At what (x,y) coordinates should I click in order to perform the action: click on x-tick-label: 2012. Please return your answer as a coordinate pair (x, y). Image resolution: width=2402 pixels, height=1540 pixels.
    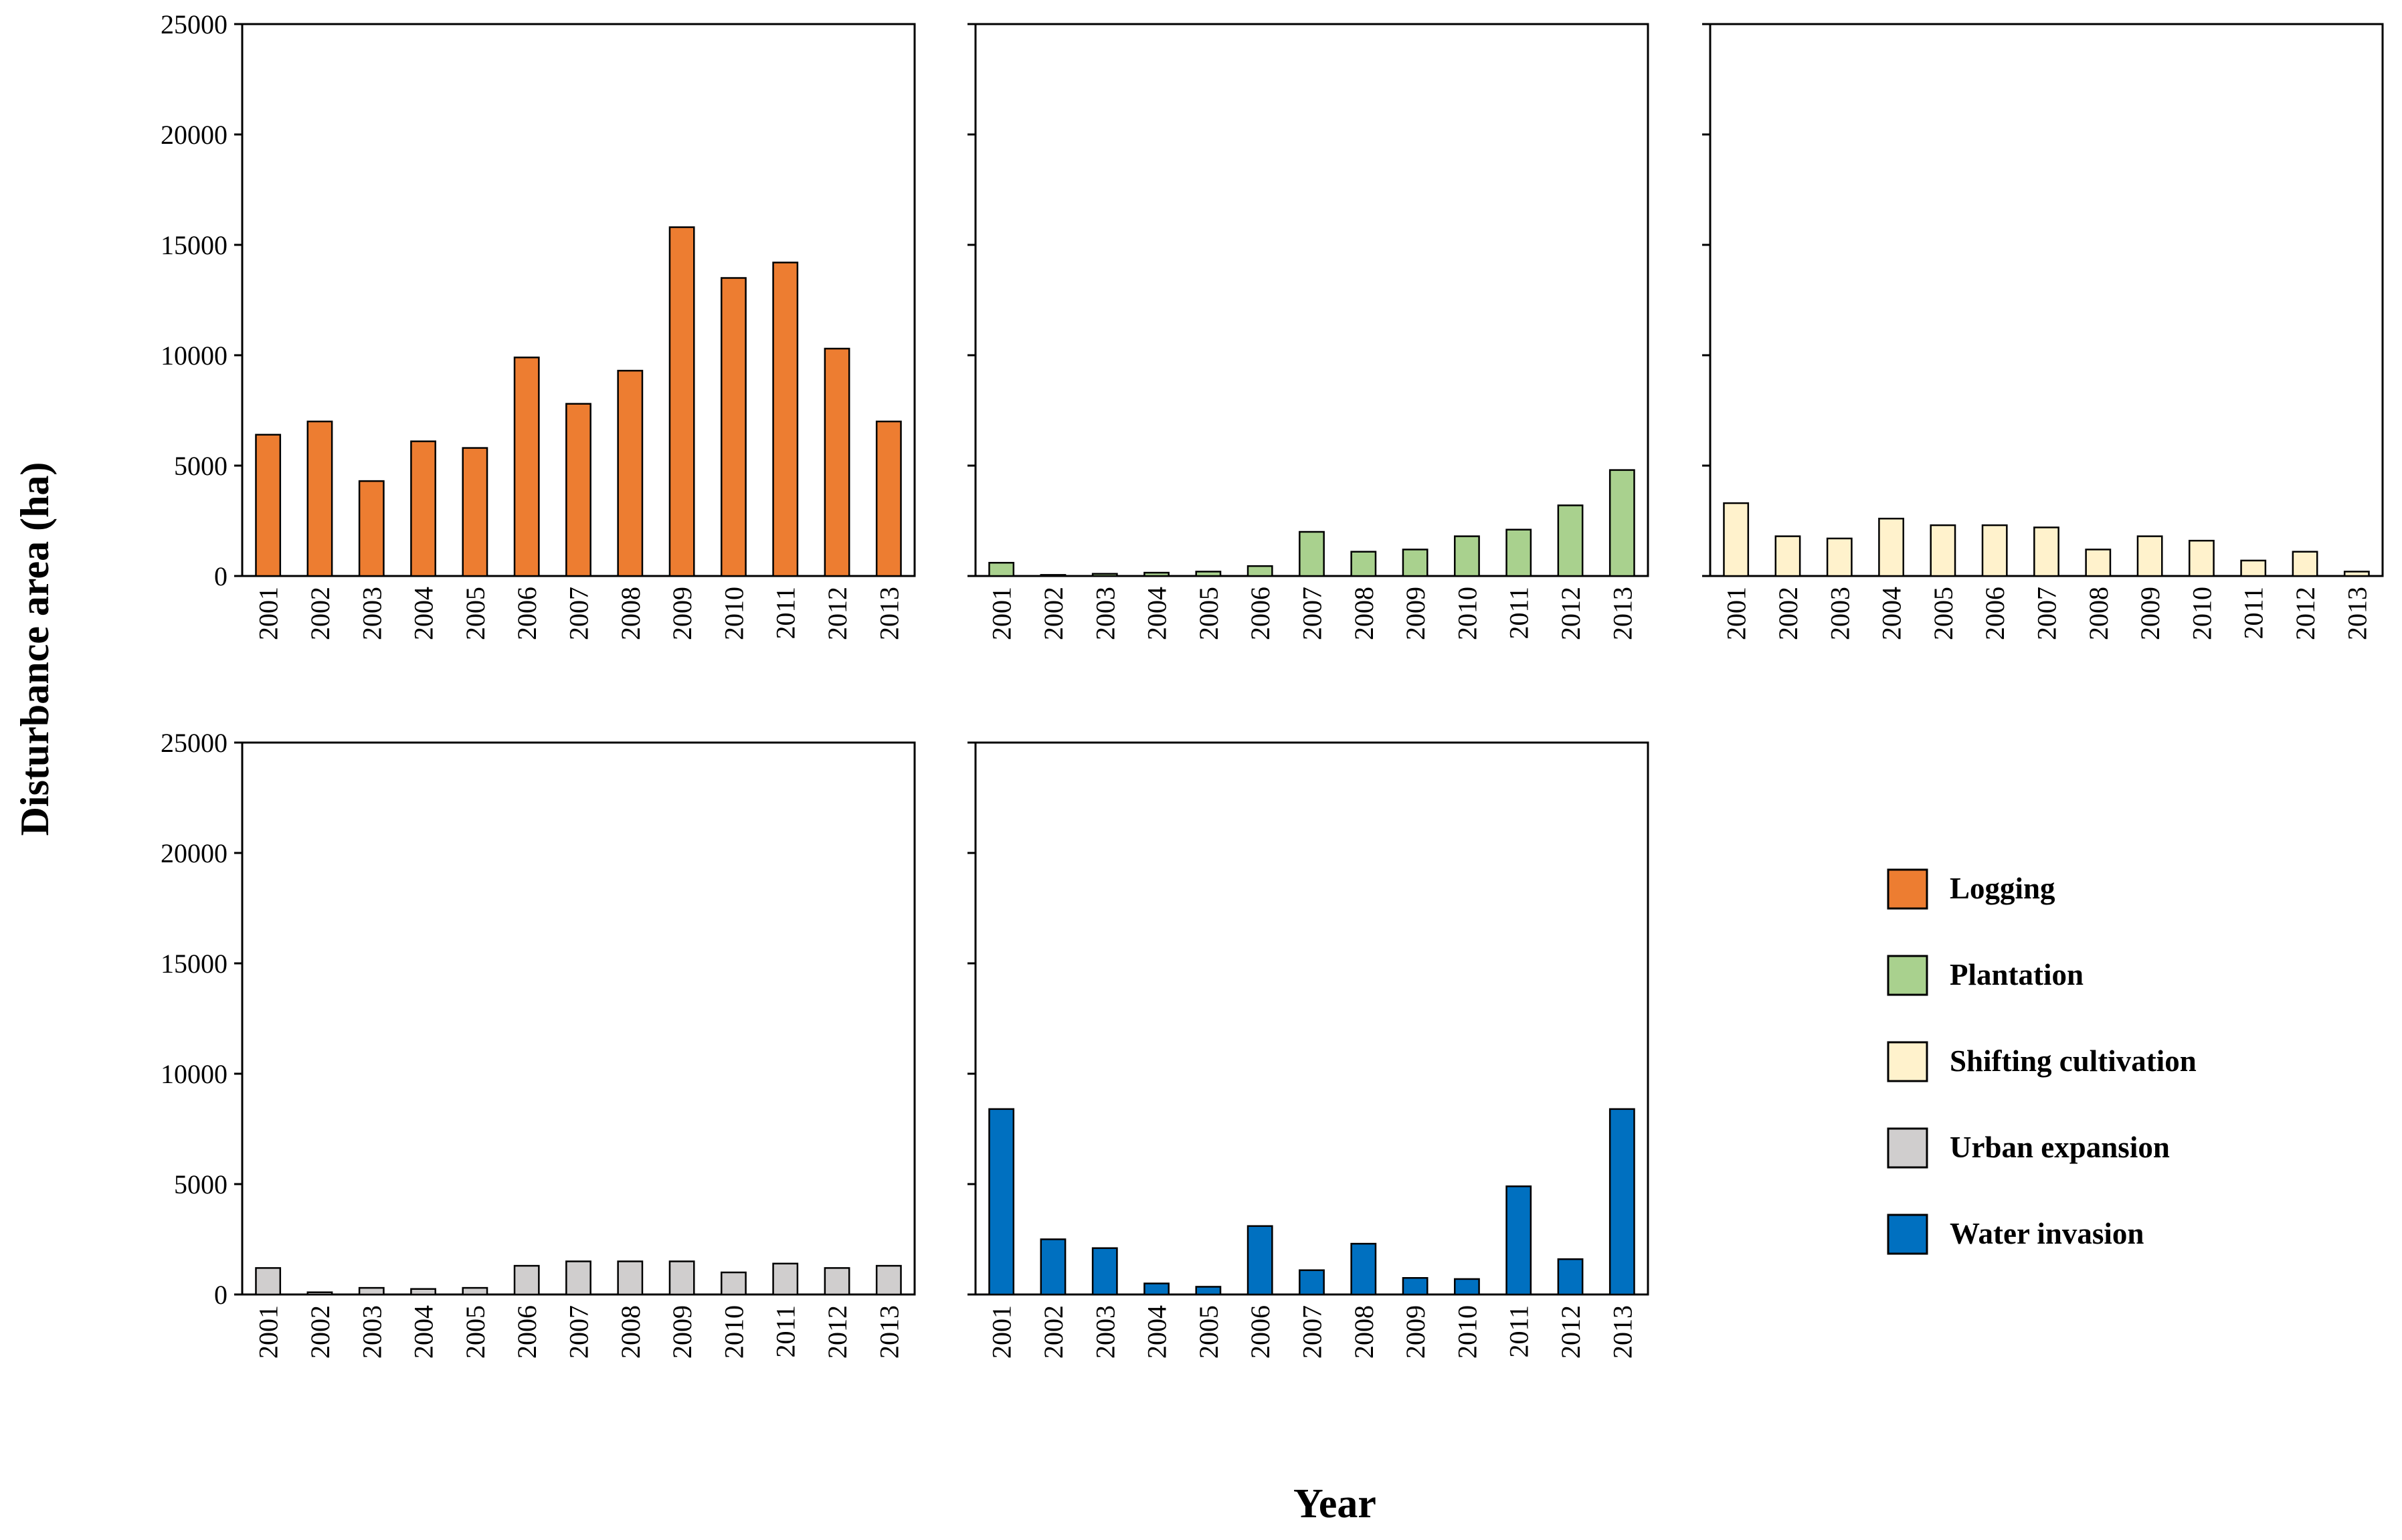
    Looking at the image, I should click on (1571, 1332).